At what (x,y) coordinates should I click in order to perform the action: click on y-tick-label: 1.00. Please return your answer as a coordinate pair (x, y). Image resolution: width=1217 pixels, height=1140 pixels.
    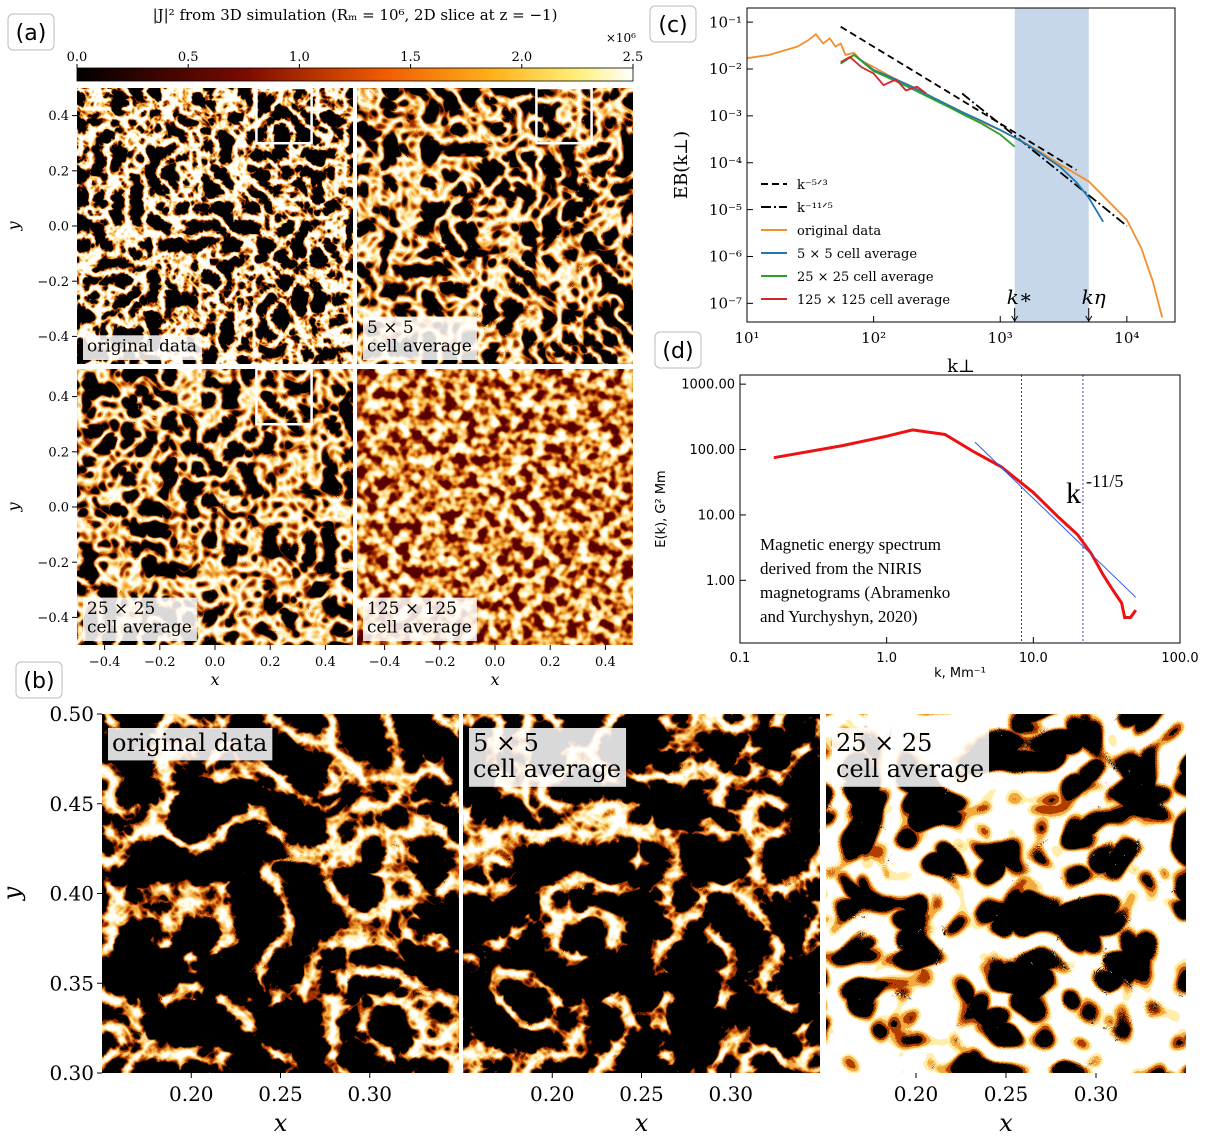
    Looking at the image, I should click on (720, 581).